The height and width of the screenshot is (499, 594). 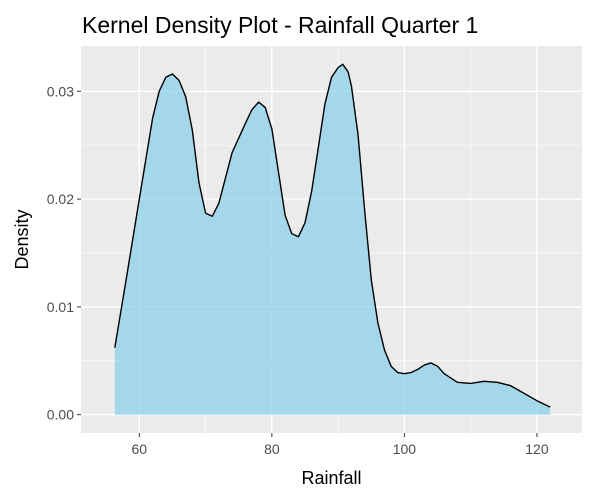 I want to click on y-tick-label: 0.03, so click(x=60, y=91).